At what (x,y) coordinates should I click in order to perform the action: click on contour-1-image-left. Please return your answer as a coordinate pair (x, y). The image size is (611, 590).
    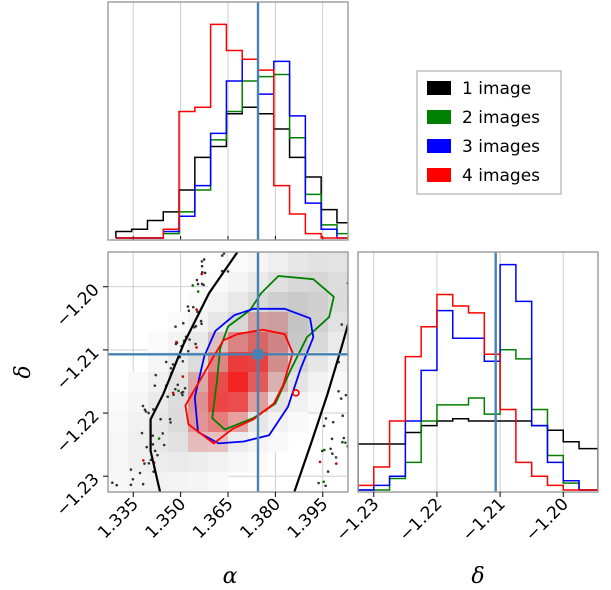
    Looking at the image, I should click on (194, 372).